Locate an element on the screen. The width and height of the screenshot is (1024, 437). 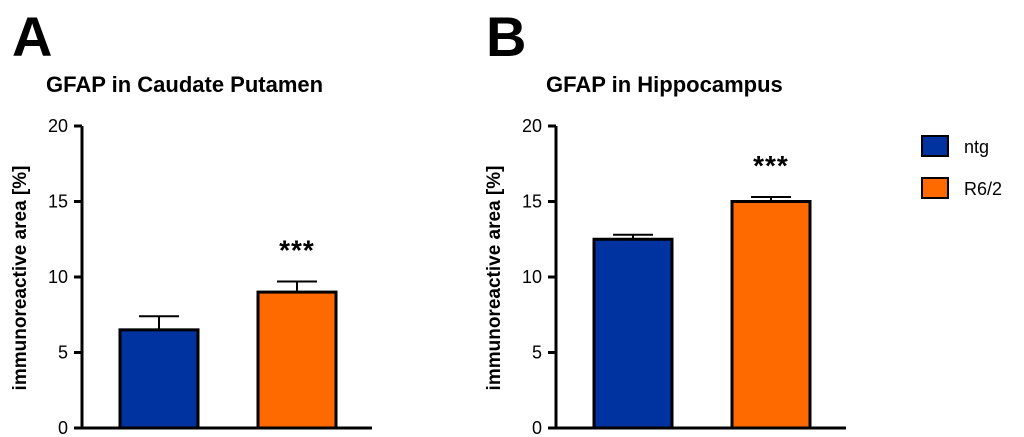
significance-marker-a: *** is located at coordinates (297, 250).